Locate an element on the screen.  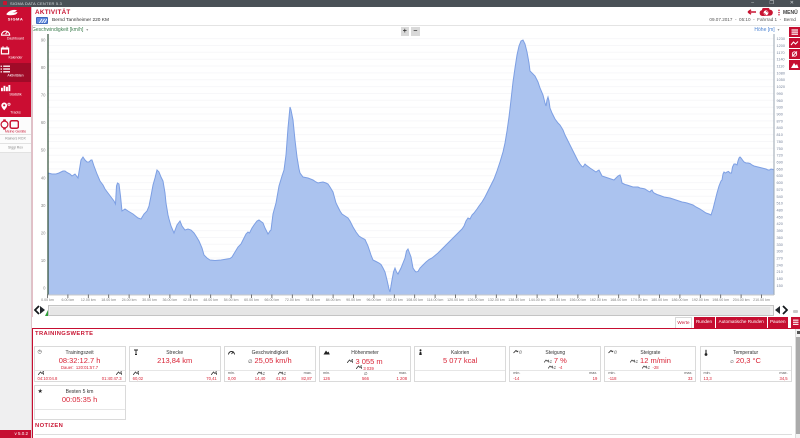
svg-text: 1170 is located at coordinates (781, 53).